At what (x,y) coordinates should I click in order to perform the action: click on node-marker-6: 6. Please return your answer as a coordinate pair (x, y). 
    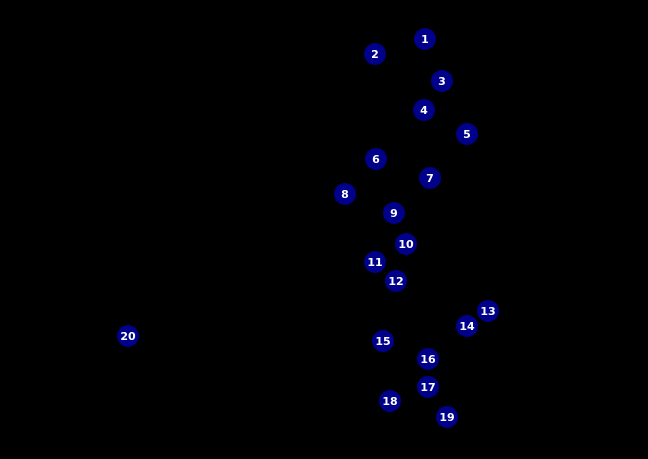
    Looking at the image, I should click on (376, 159).